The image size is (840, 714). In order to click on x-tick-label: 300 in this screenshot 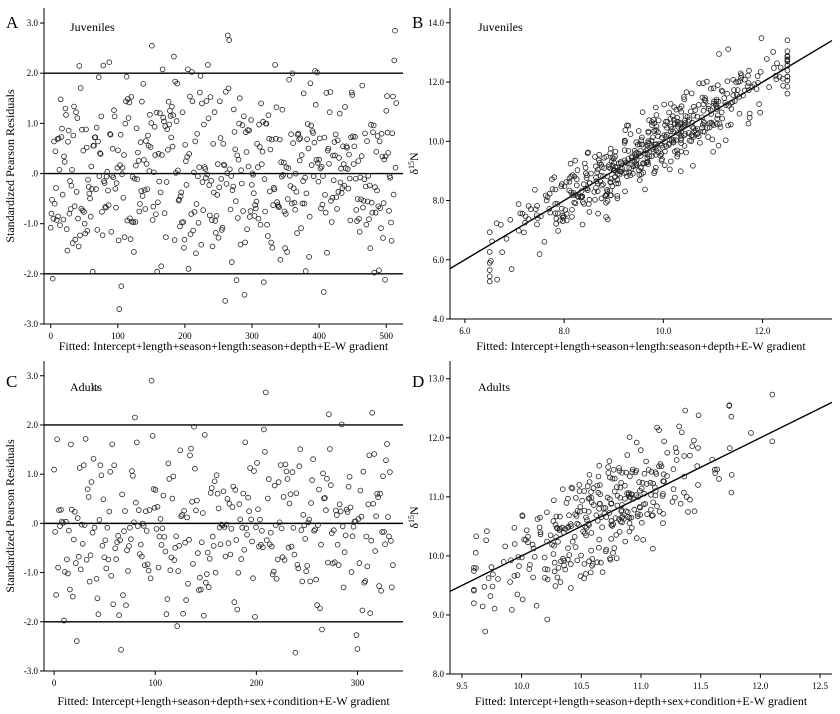, I will do `click(252, 336)`.